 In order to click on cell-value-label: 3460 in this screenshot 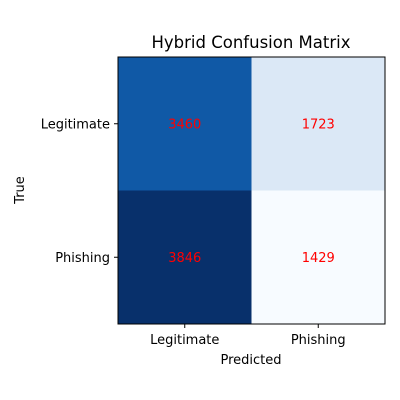, I will do `click(184, 124)`.